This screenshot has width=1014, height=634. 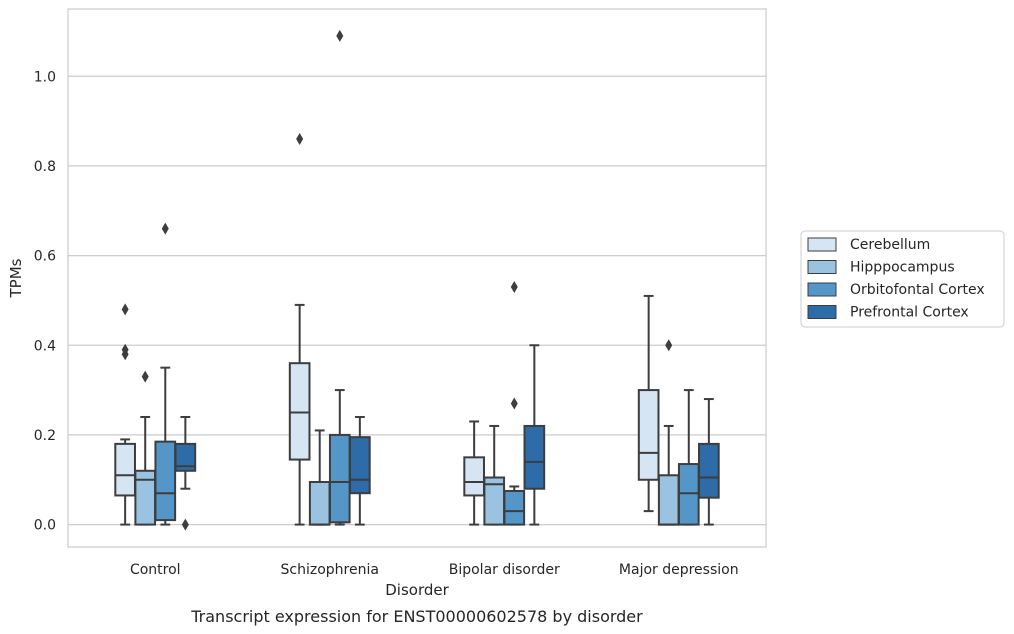 I want to click on x-tick-label: Major depression, so click(x=679, y=570).